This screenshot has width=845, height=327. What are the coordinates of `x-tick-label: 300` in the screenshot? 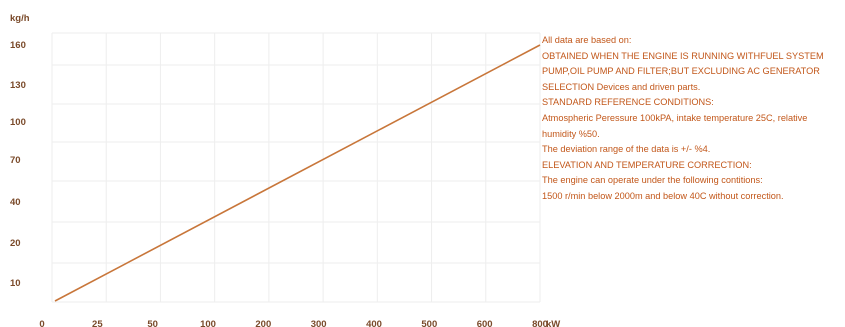 It's located at (319, 323).